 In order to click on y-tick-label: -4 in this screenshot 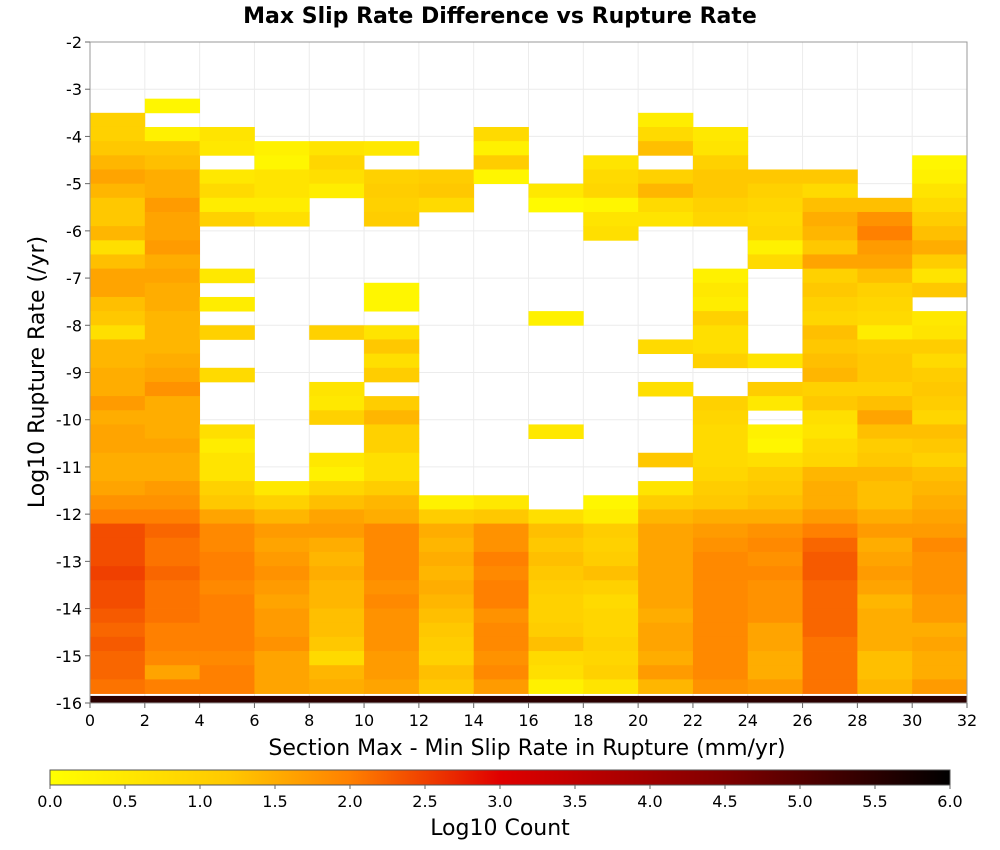, I will do `click(74, 136)`.